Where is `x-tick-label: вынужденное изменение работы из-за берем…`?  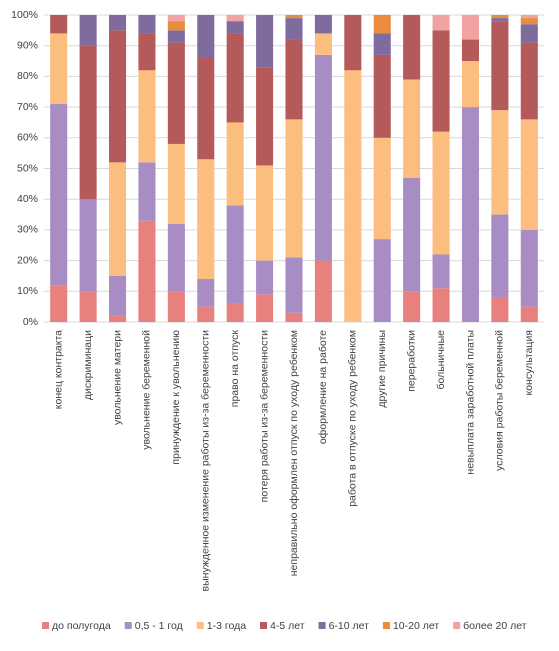 x-tick-label: вынужденное изменение работы из-за берем… is located at coordinates (206, 461).